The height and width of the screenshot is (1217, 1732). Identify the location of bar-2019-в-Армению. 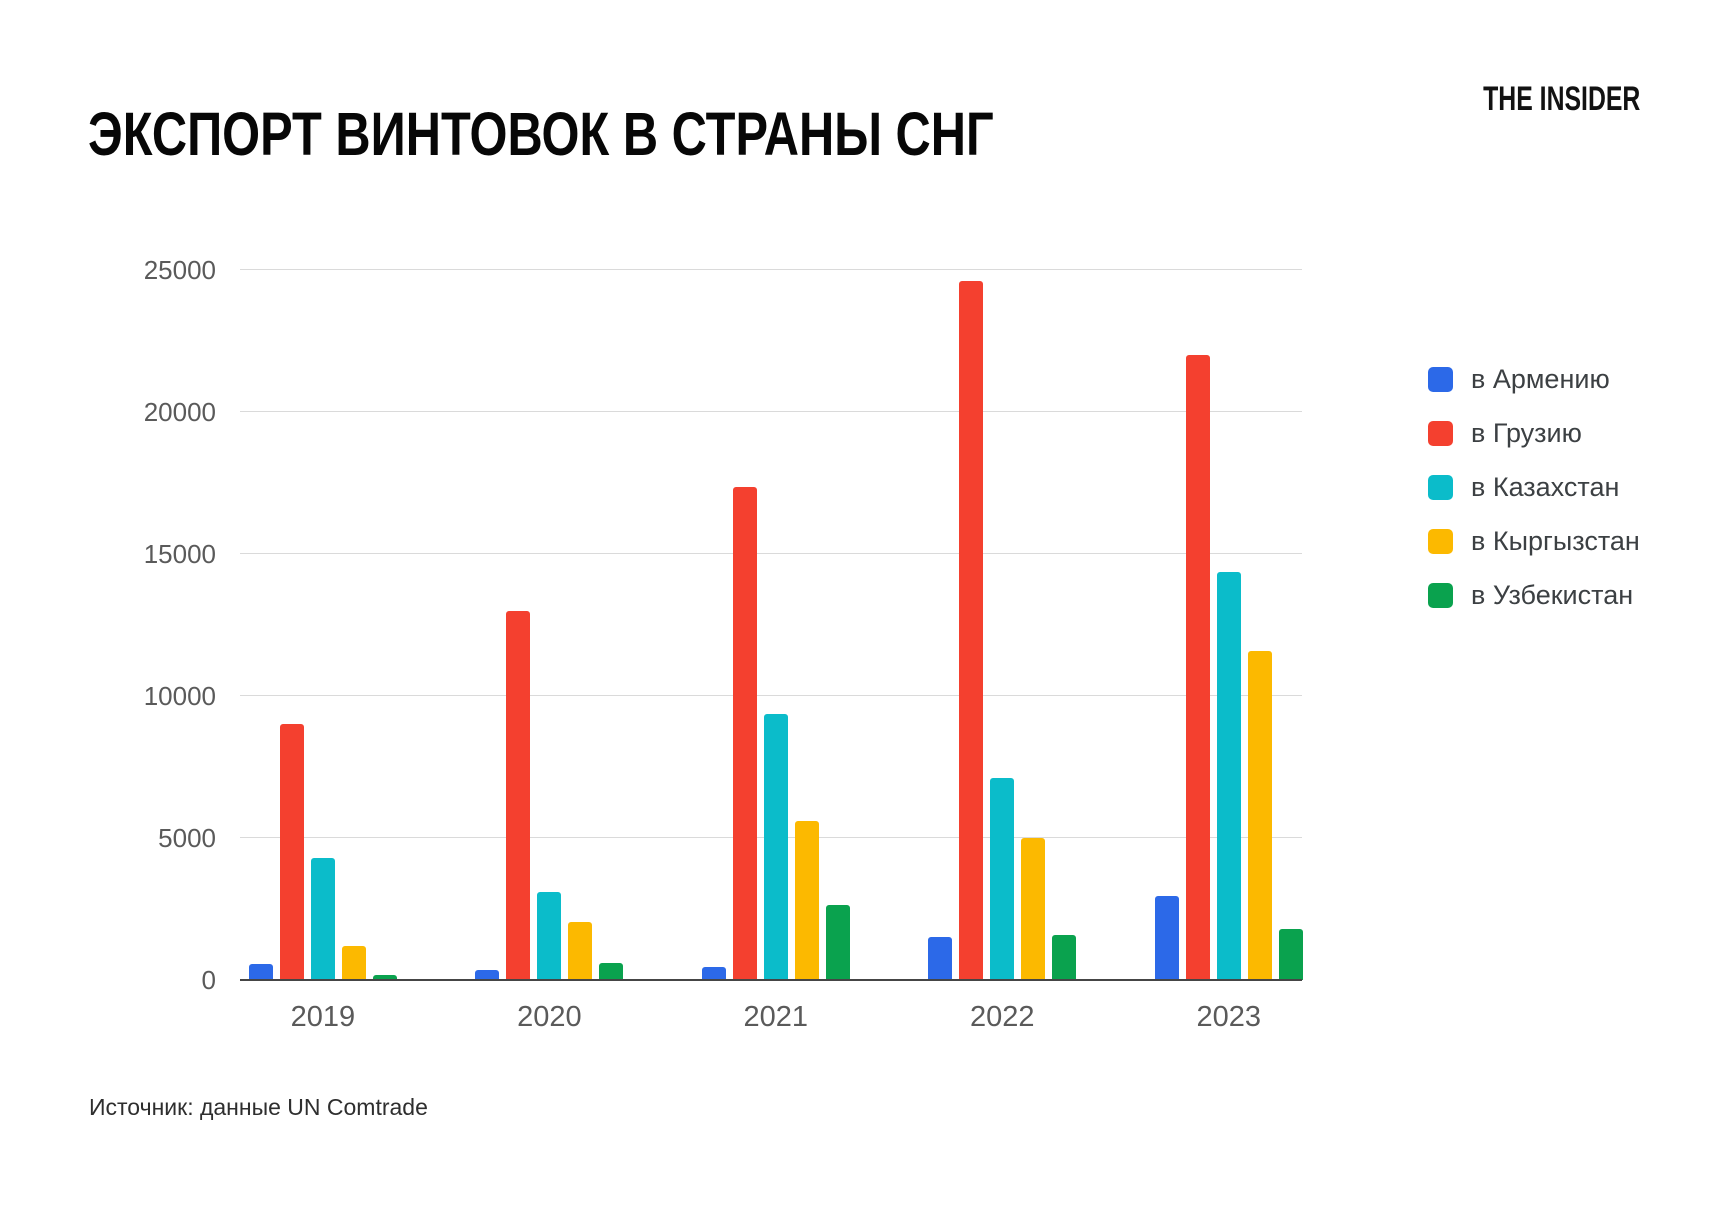
(260, 972).